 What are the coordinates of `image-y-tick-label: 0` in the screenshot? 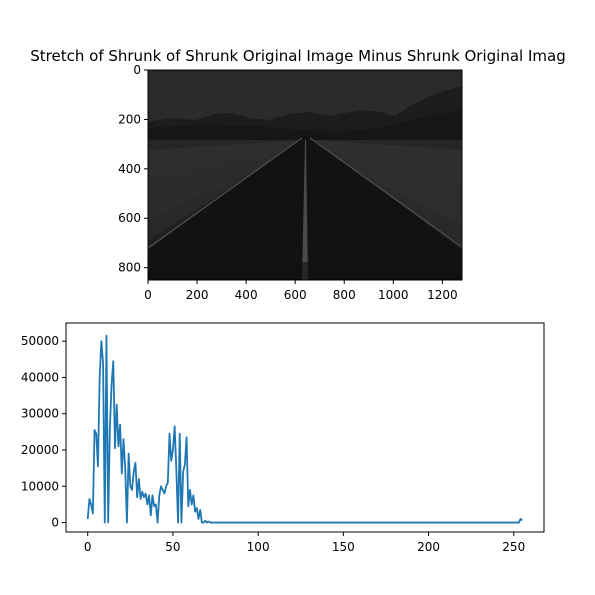 It's located at (137, 70).